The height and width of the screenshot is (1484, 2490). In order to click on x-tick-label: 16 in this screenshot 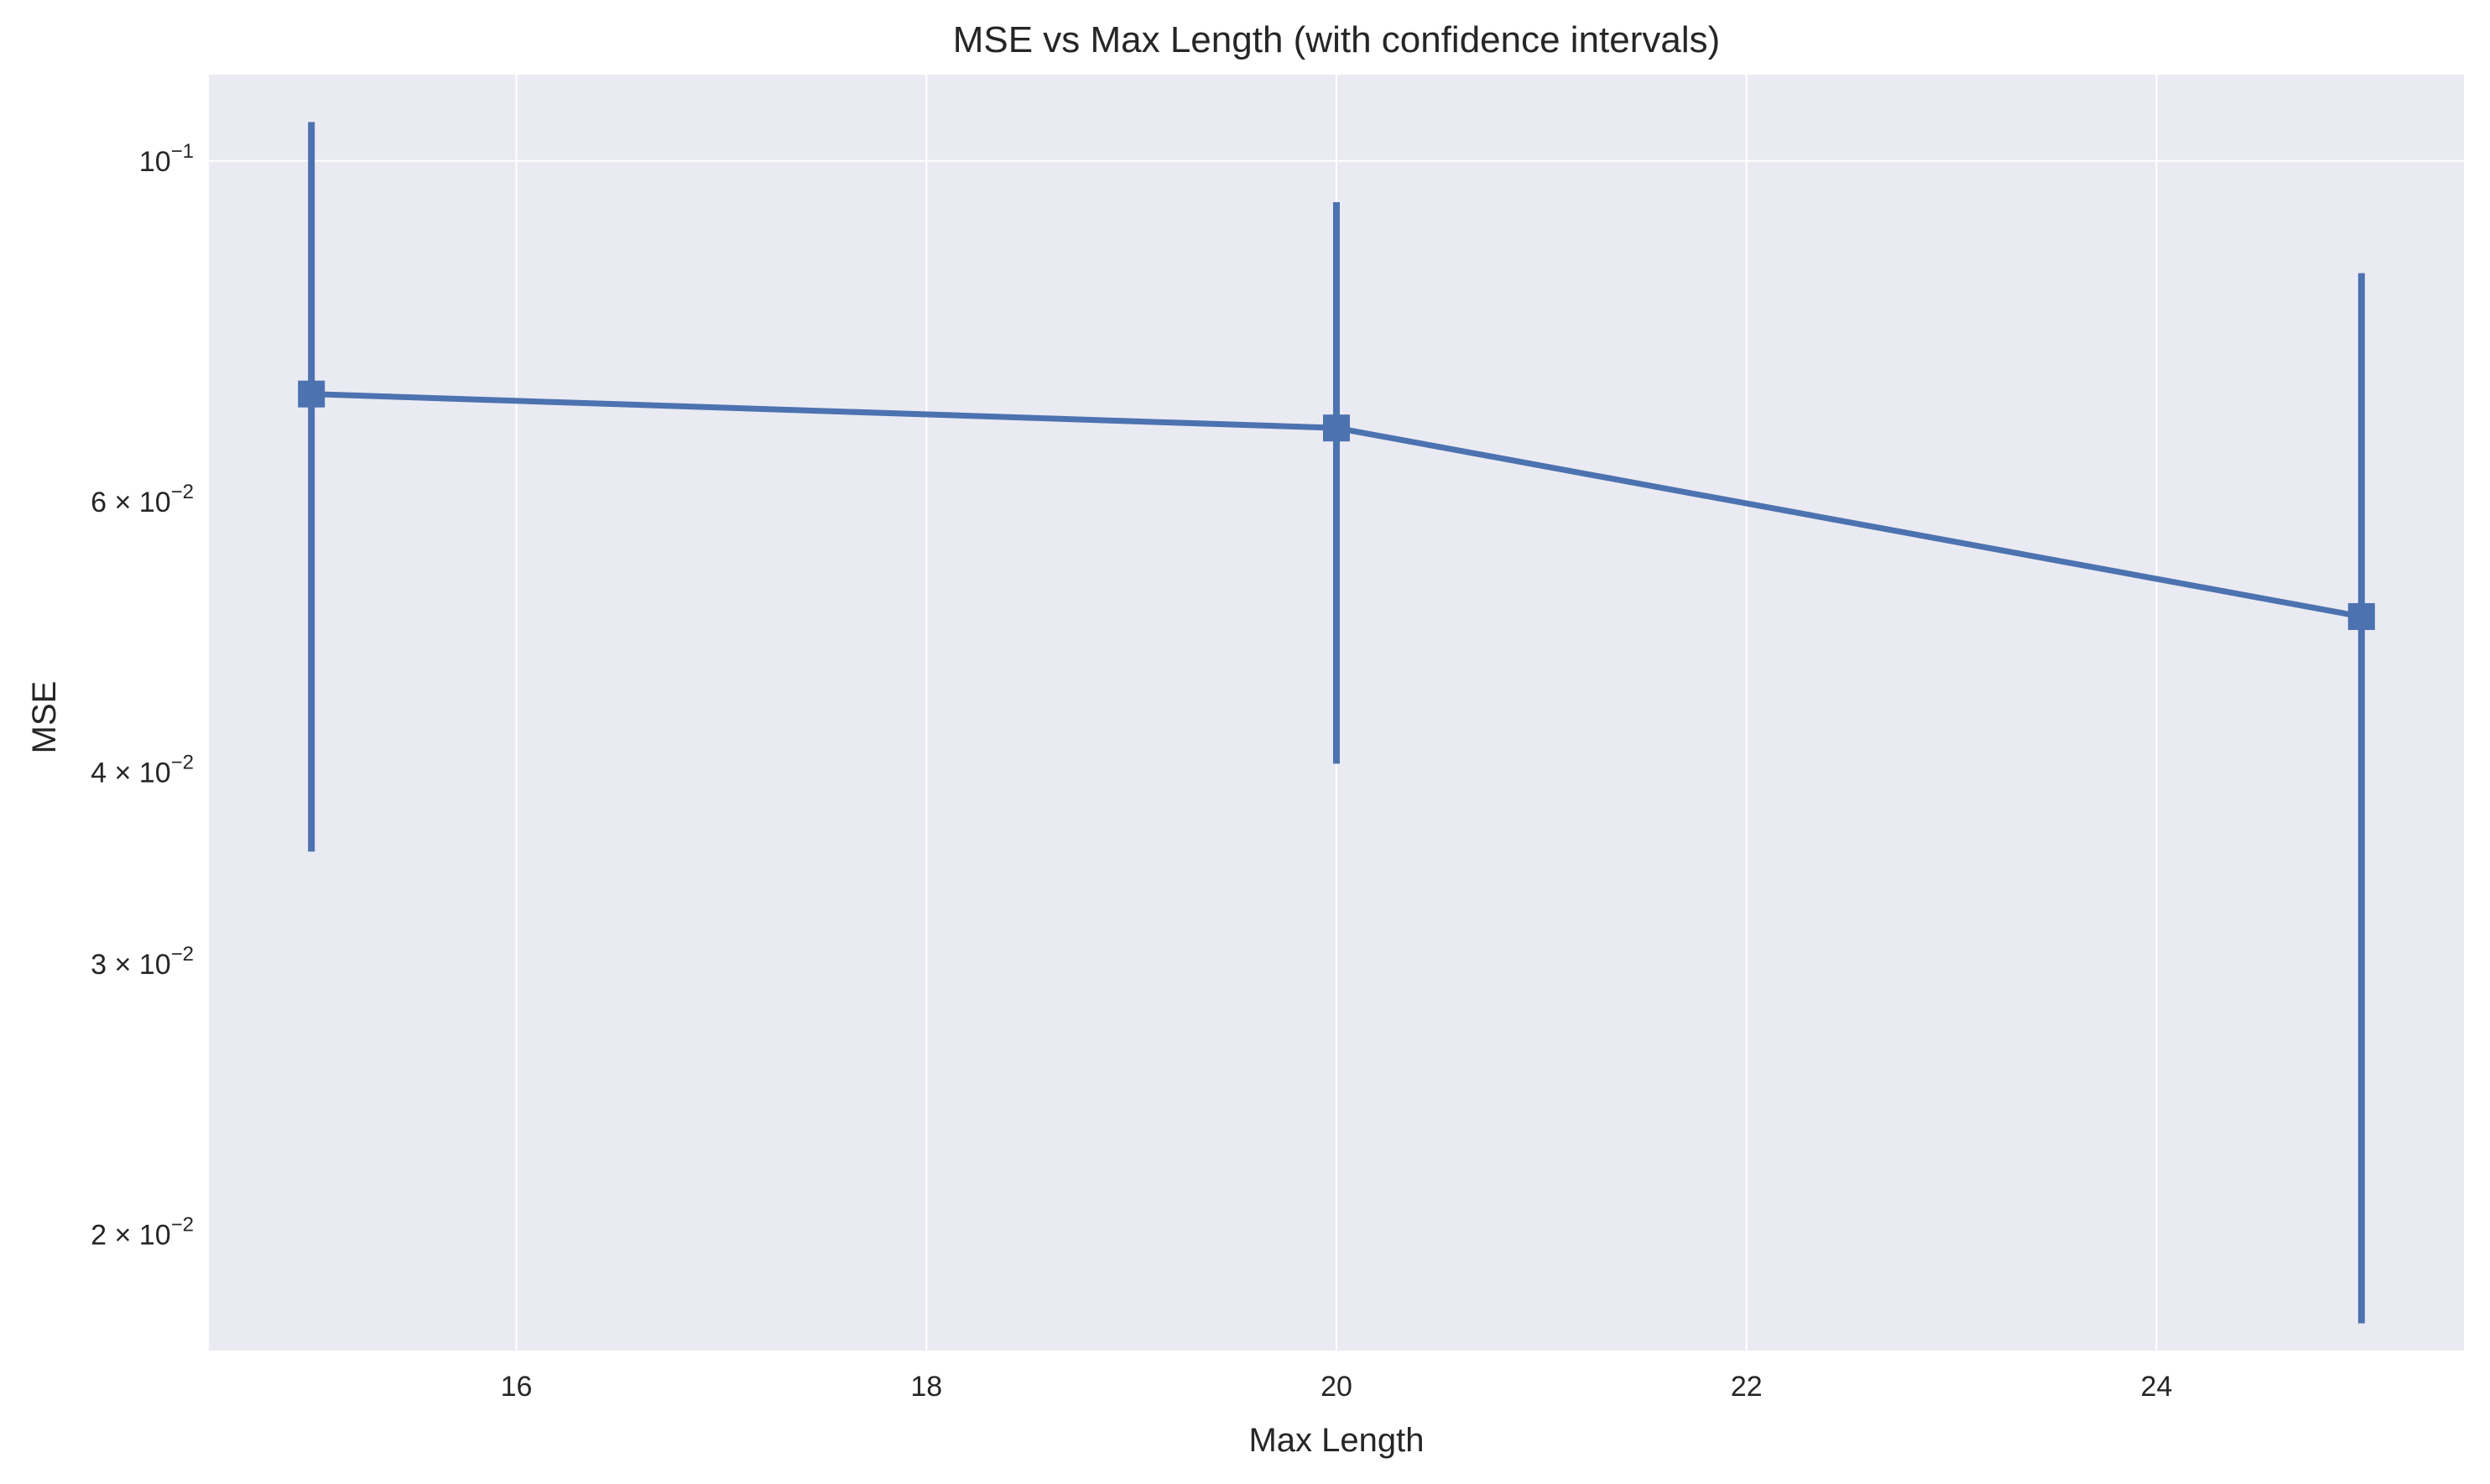, I will do `click(517, 1387)`.